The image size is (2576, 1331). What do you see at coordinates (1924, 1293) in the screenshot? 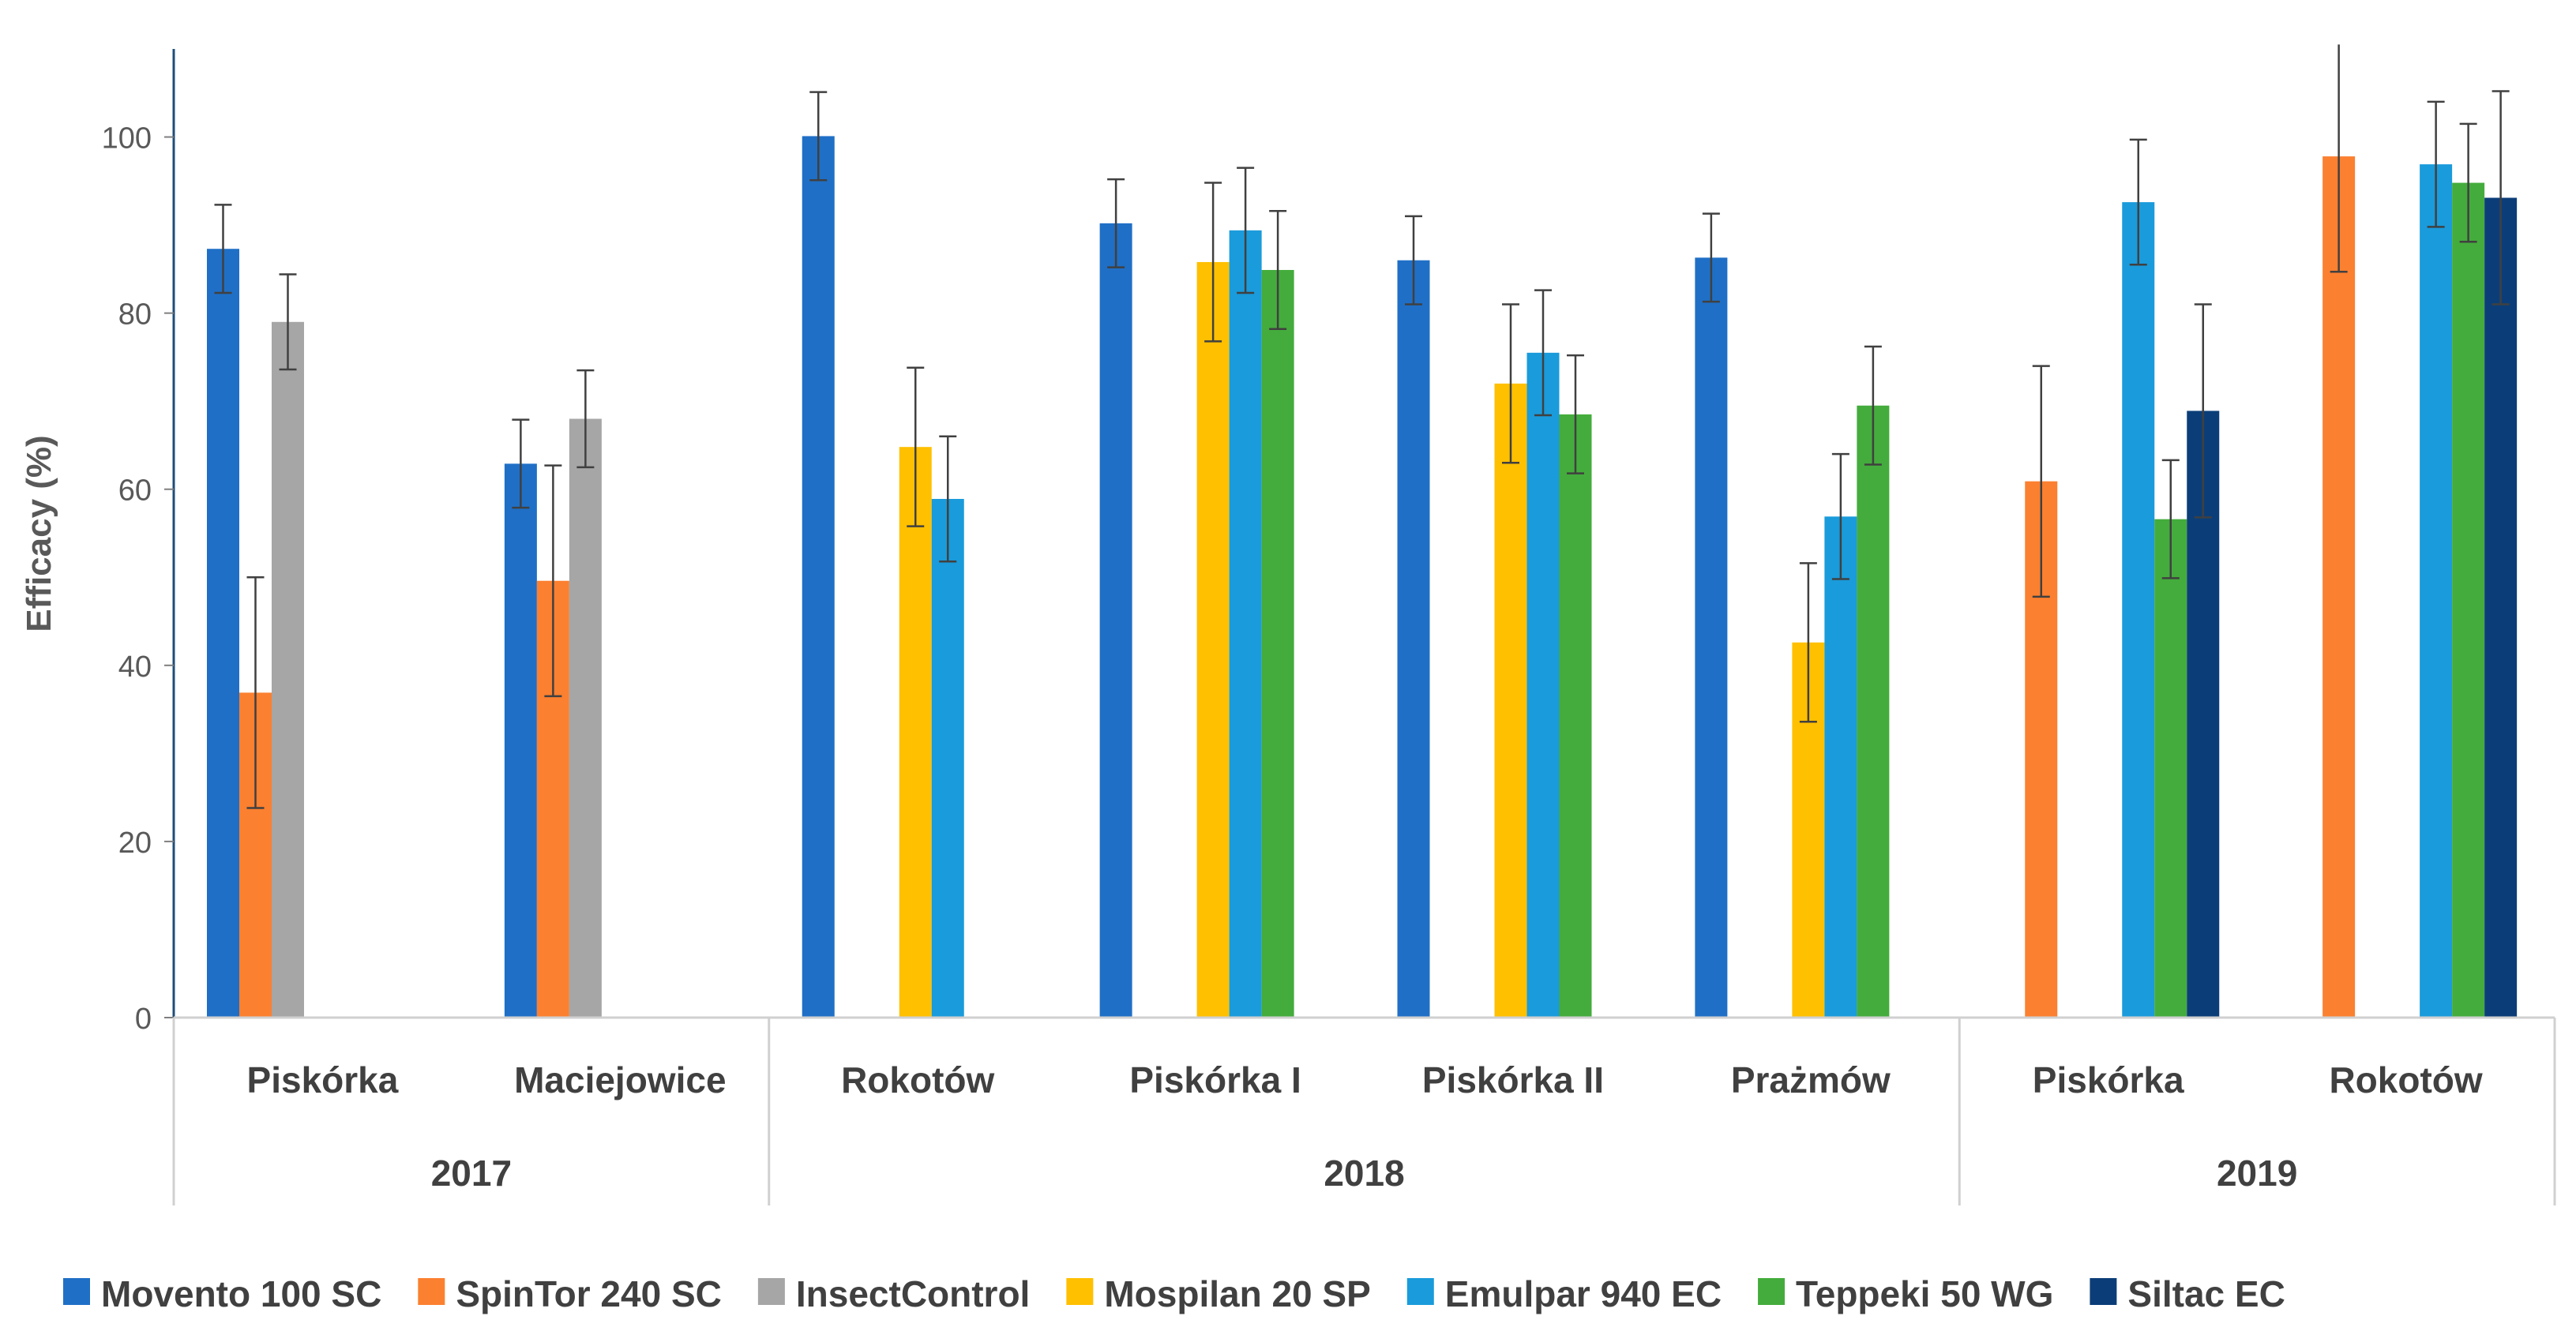
I see `legend-label: Teppeki 50 WG` at bounding box center [1924, 1293].